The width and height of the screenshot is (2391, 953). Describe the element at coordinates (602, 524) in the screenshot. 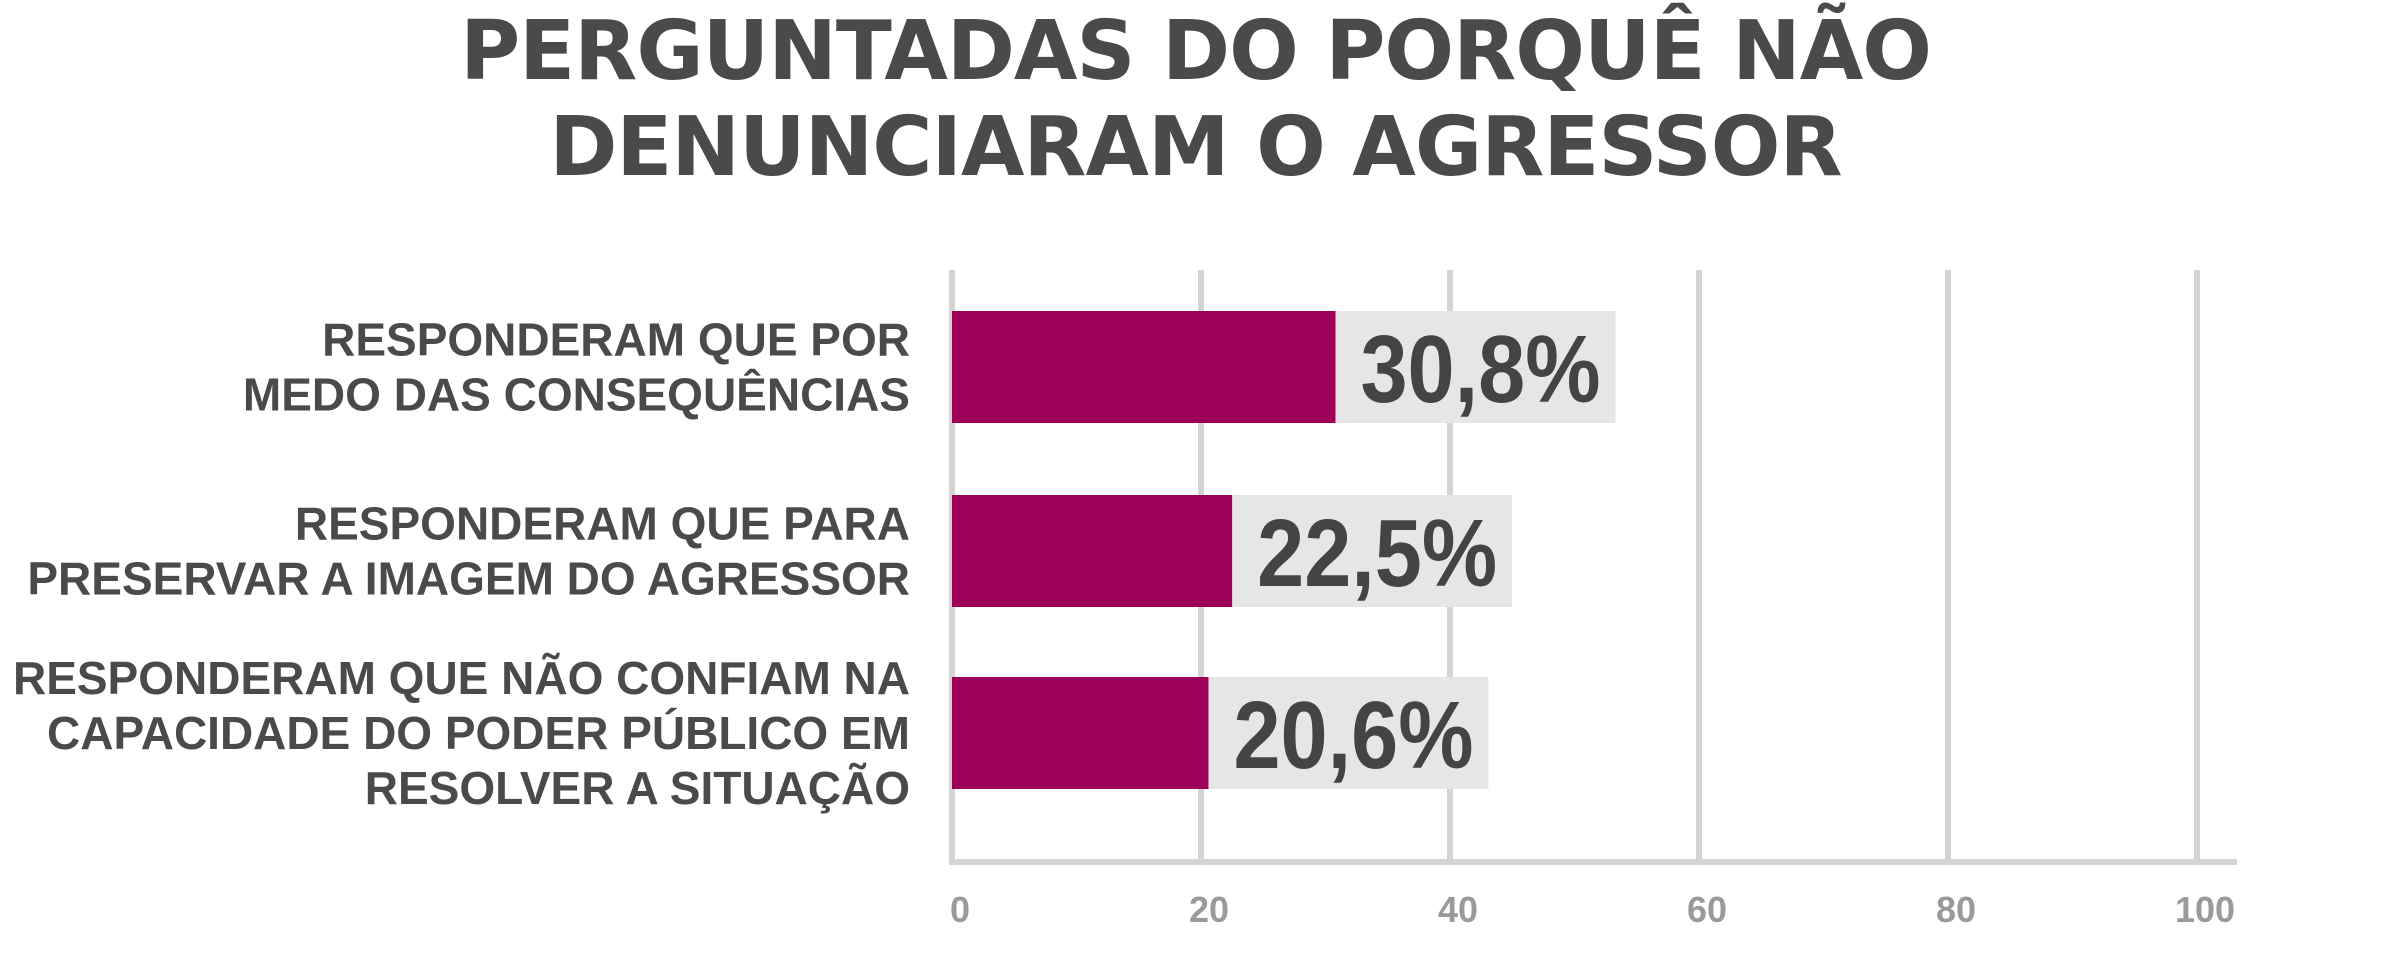

I see `category-label-line: RESPONDERAM QUE PARA` at that location.